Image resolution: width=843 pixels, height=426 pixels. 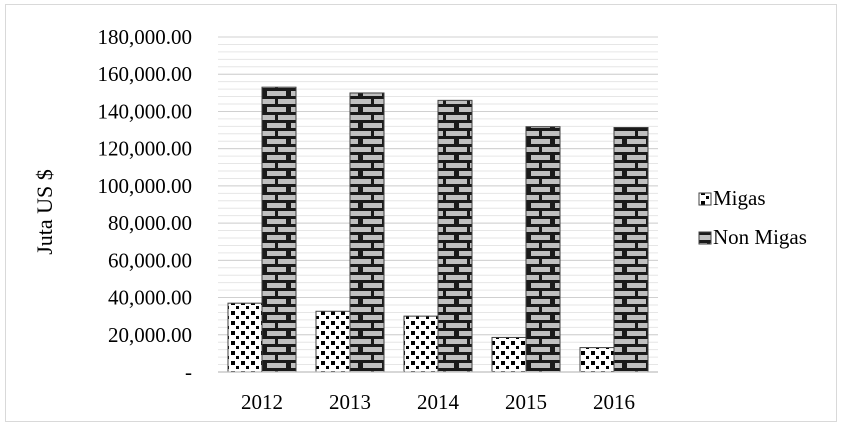 I want to click on y-tick-label: 160,000.00, so click(x=145, y=74).